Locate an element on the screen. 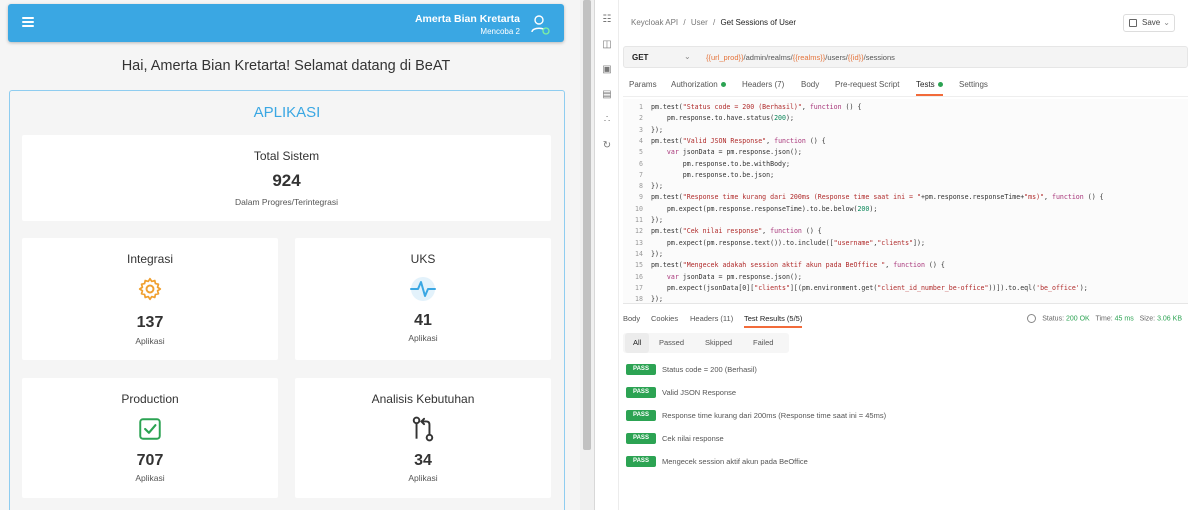  code-line: 14}); is located at coordinates (649, 253).